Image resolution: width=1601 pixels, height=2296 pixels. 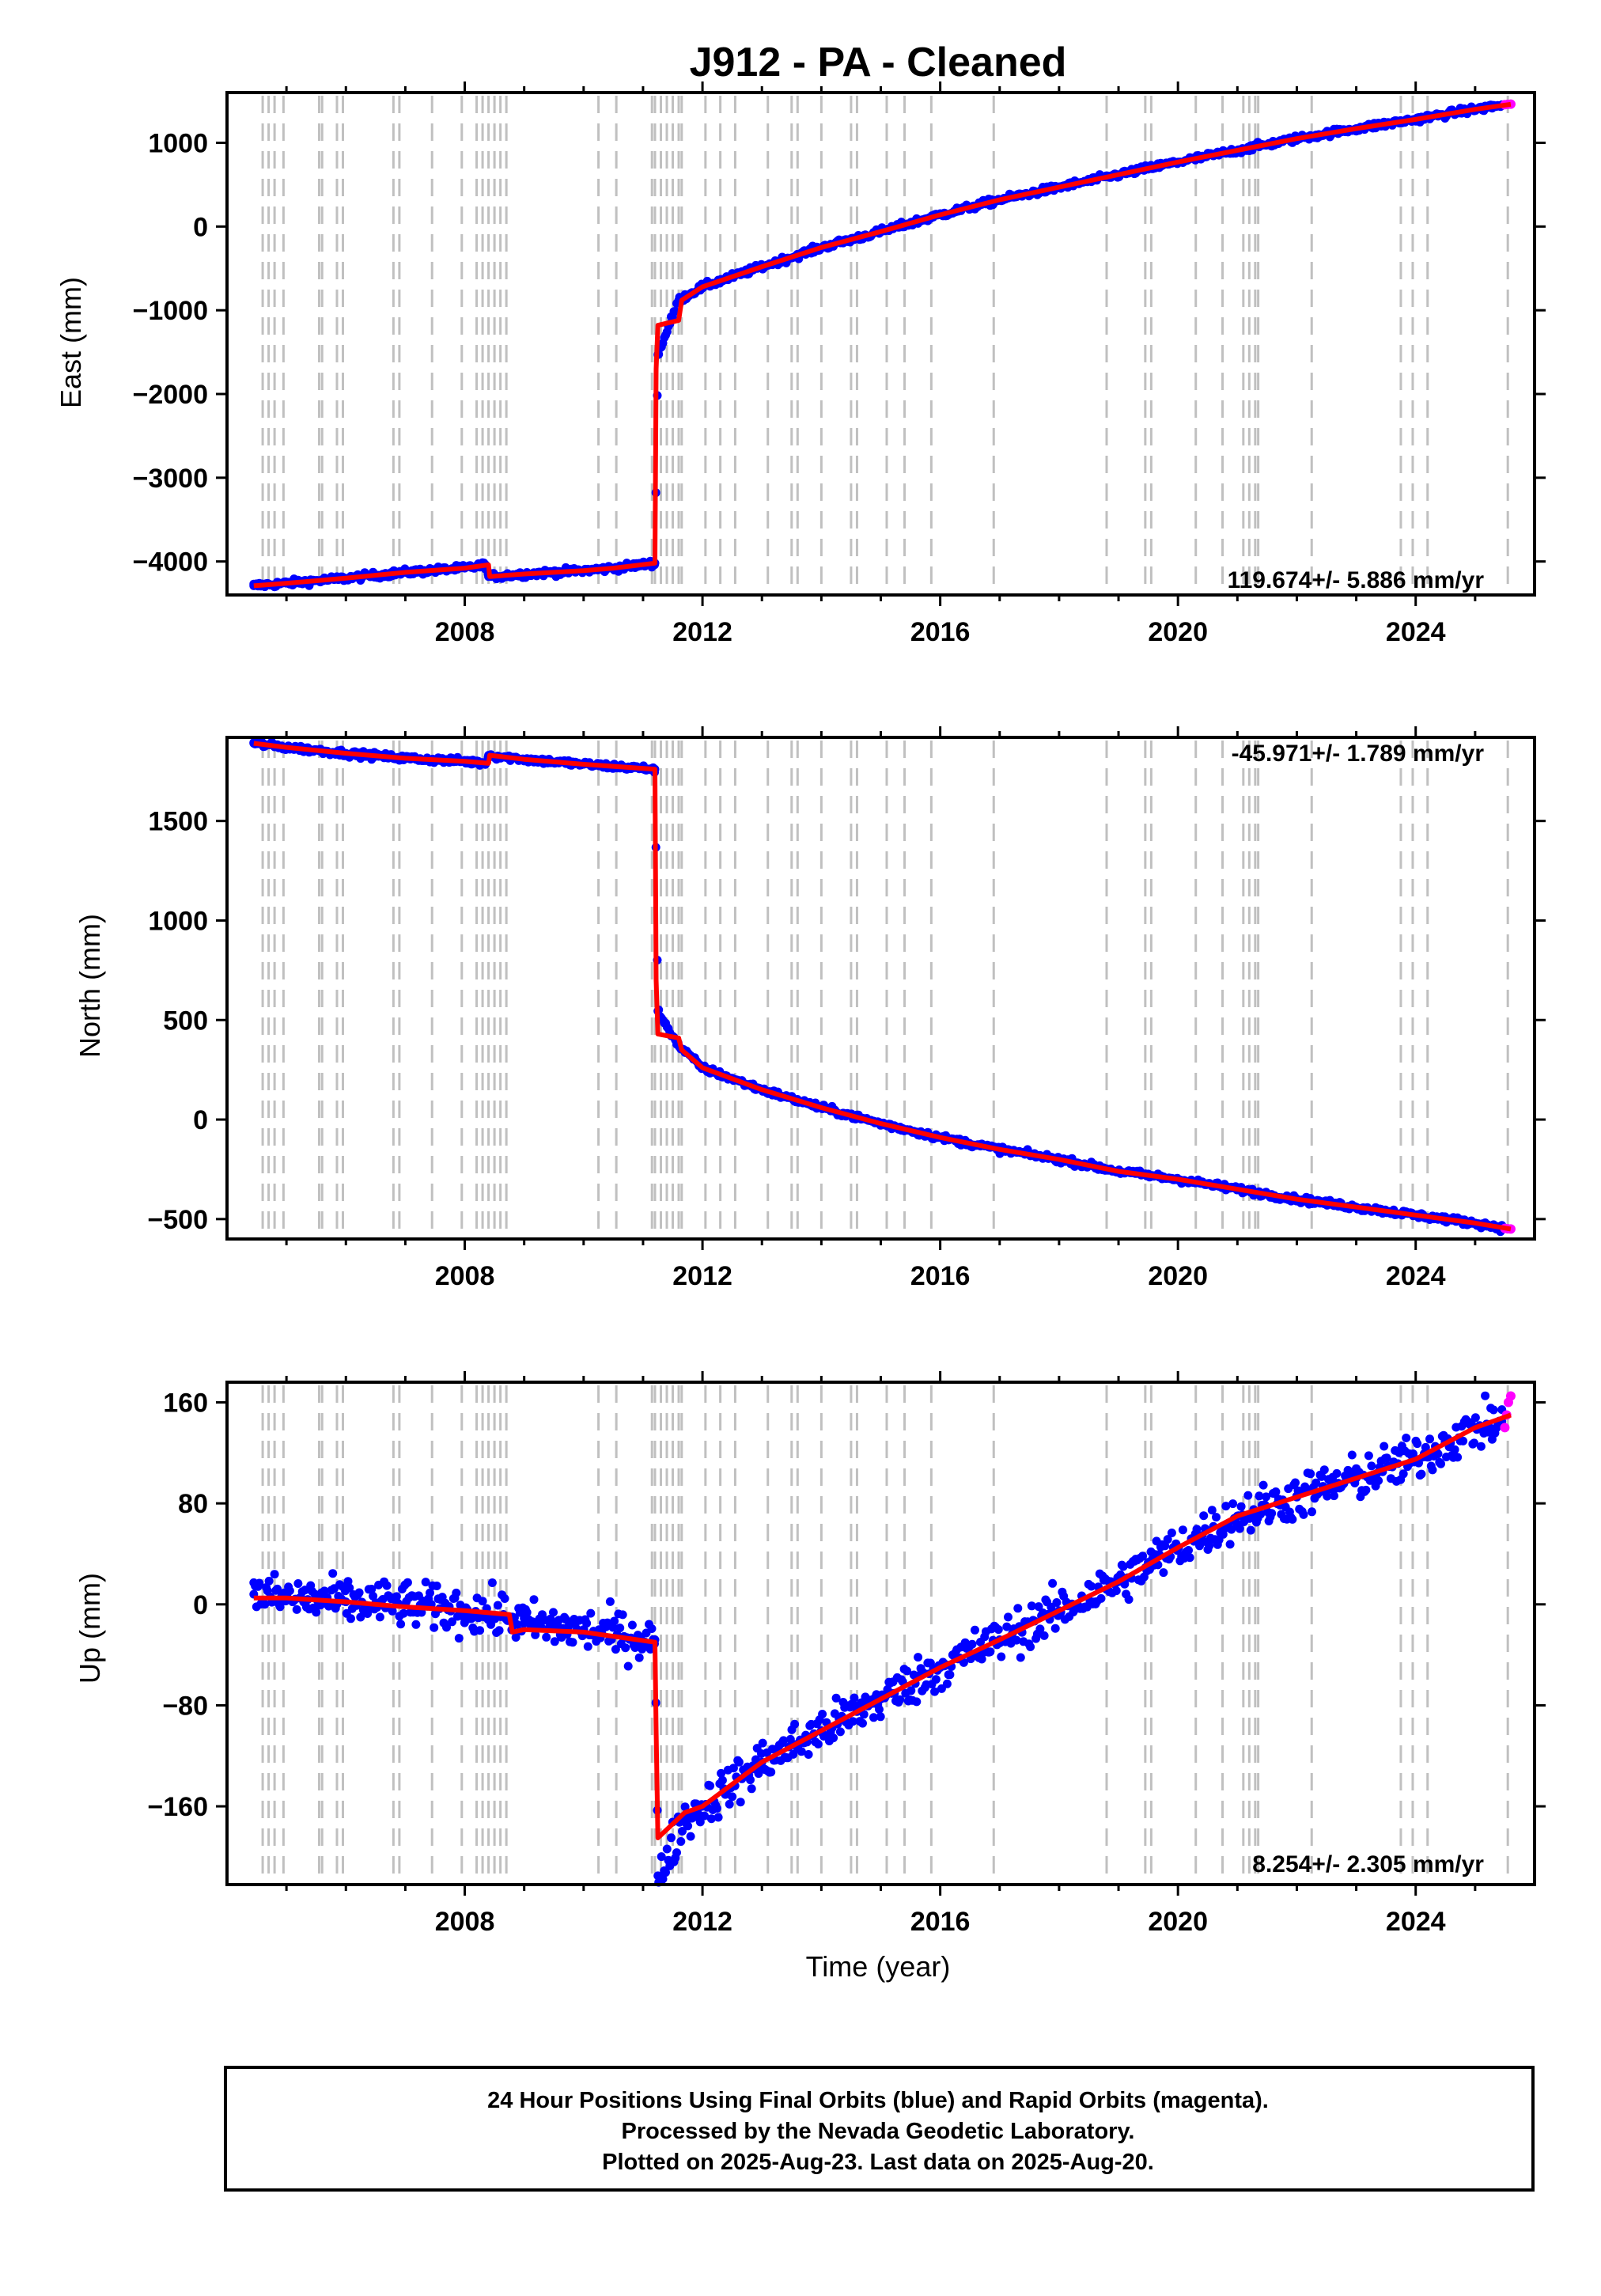 I want to click on y-tick-label: −3000, so click(x=171, y=479).